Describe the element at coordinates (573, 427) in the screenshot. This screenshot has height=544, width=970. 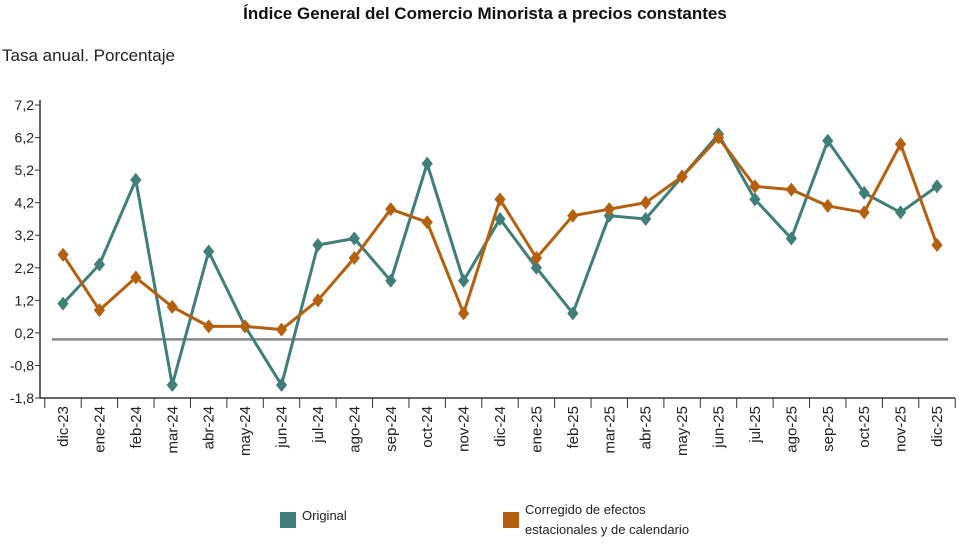
I see `x-tick-label: feb-25` at that location.